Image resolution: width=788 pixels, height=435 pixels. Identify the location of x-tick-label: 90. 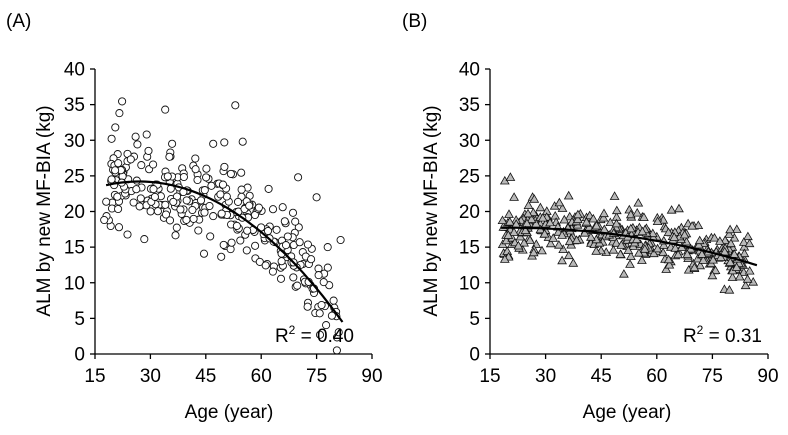
(767, 376).